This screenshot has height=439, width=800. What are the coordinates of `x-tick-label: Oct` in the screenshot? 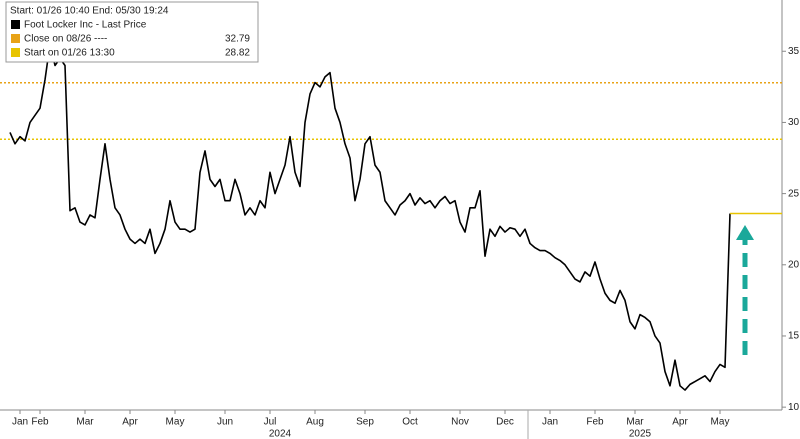 It's located at (410, 422).